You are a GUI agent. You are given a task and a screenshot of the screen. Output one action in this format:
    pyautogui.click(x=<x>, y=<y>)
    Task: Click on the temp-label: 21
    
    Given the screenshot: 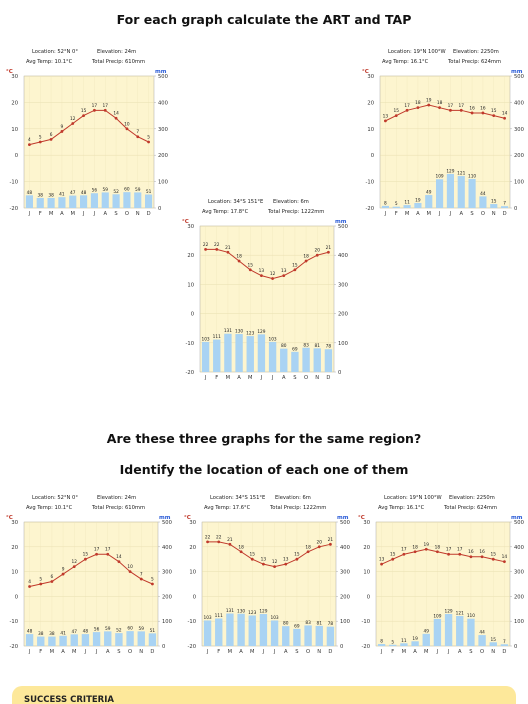 What is the action you would take?
    pyautogui.click(x=331, y=540)
    